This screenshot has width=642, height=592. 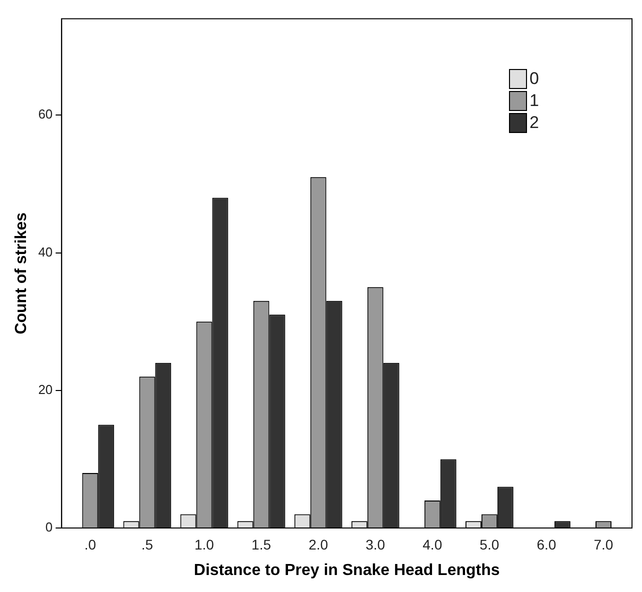 What do you see at coordinates (604, 544) in the screenshot?
I see `x-tick-label: 7.0` at bounding box center [604, 544].